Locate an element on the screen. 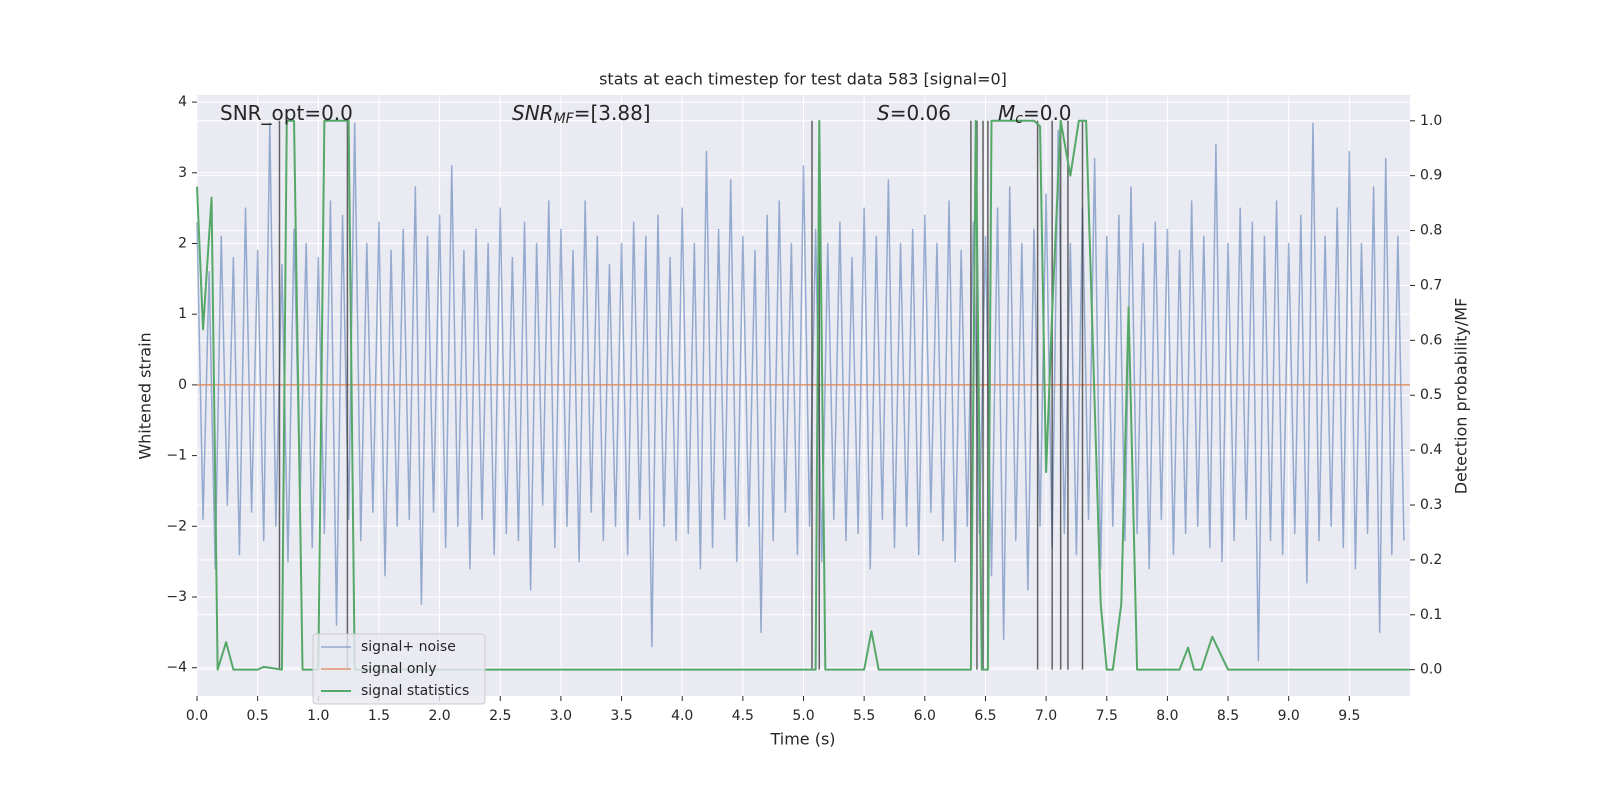 The height and width of the screenshot is (804, 1600). y-tick-label: 2 is located at coordinates (182, 243).